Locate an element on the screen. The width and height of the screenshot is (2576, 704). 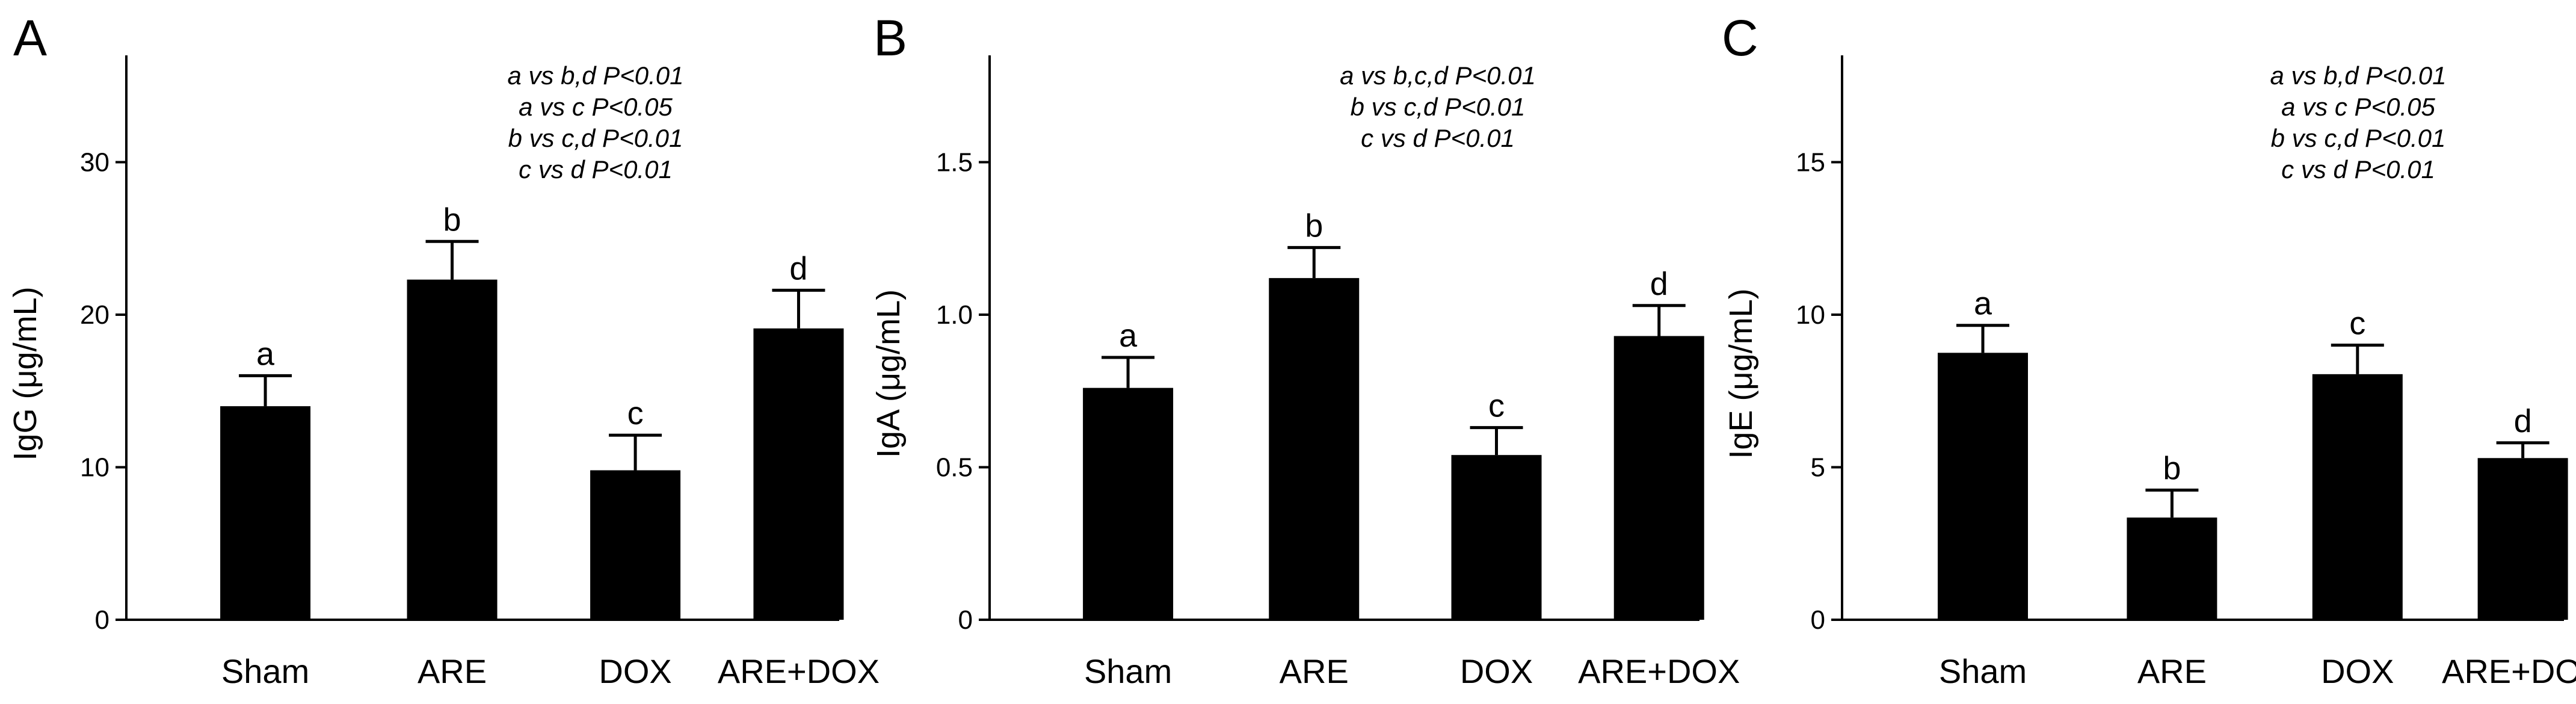
panel-letter: A is located at coordinates (30, 38).